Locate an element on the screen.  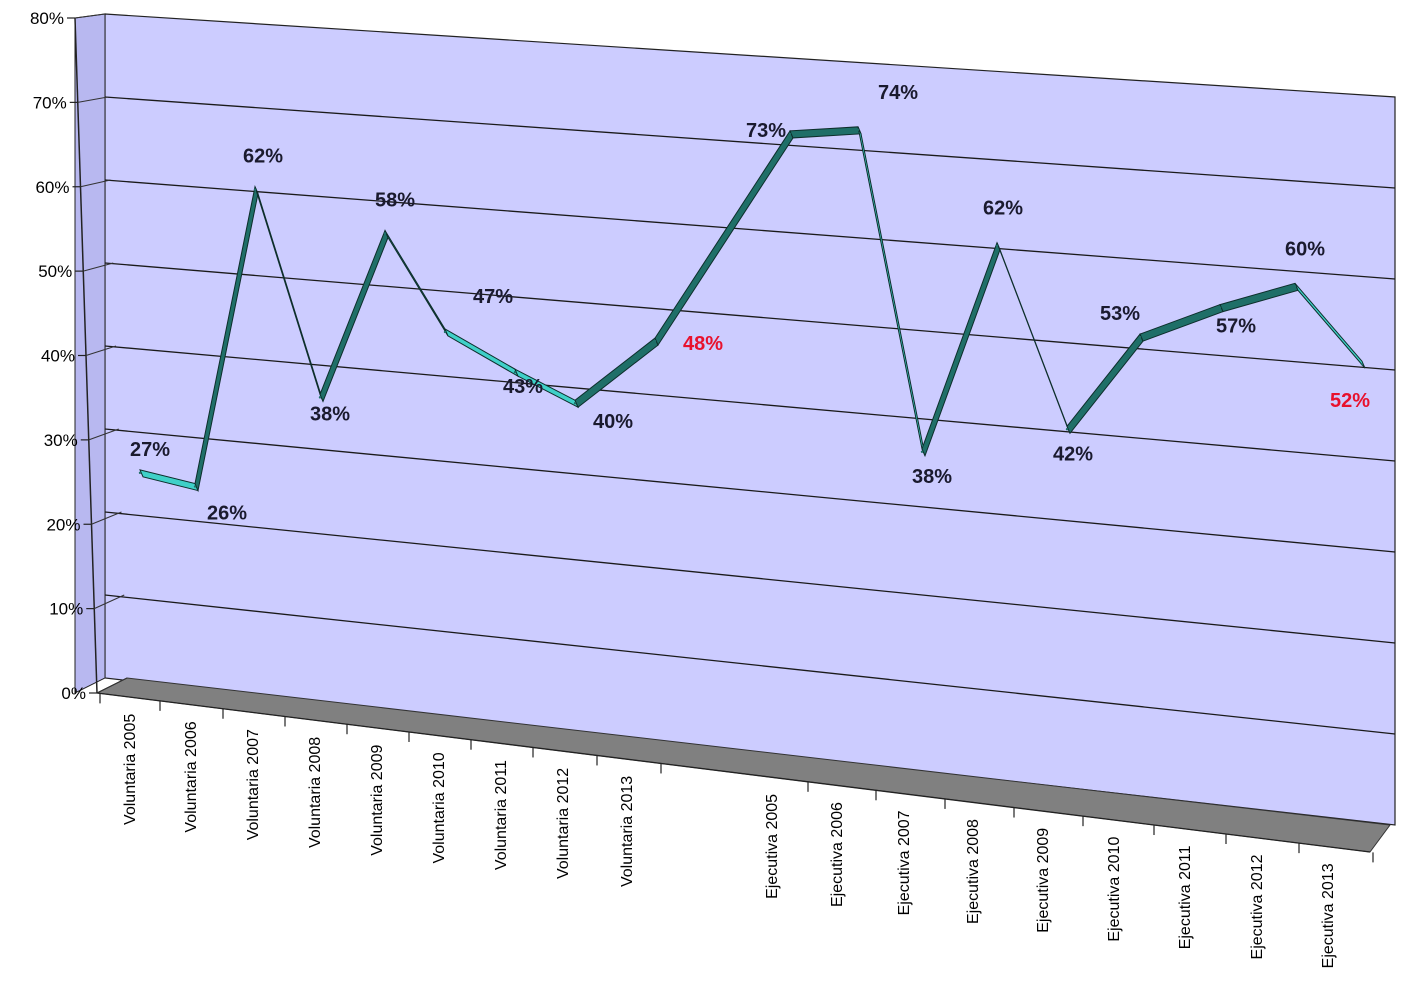
y-tick-label: 50% is located at coordinates (55, 271).